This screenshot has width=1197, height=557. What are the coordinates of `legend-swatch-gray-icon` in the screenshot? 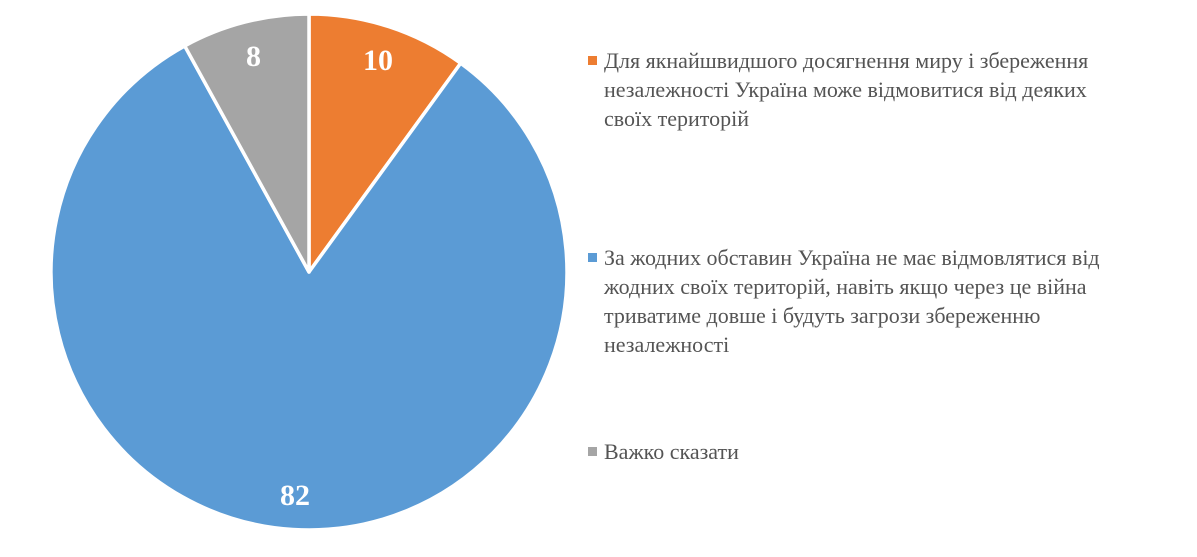 It's located at (592, 451).